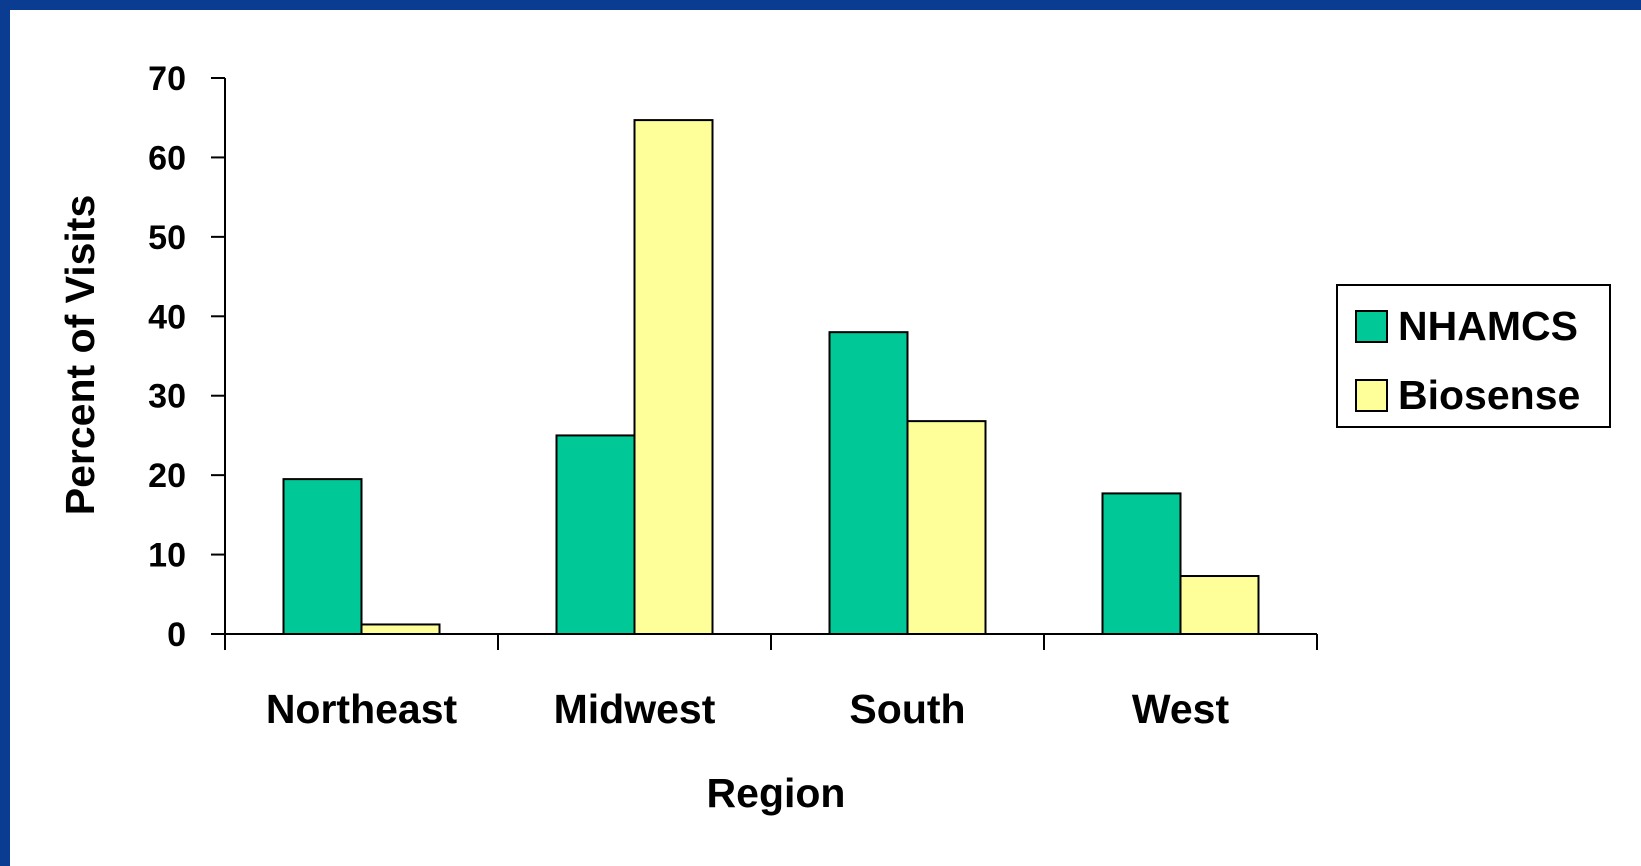  Describe the element at coordinates (167, 158) in the screenshot. I see `y-tick-label: 60` at that location.